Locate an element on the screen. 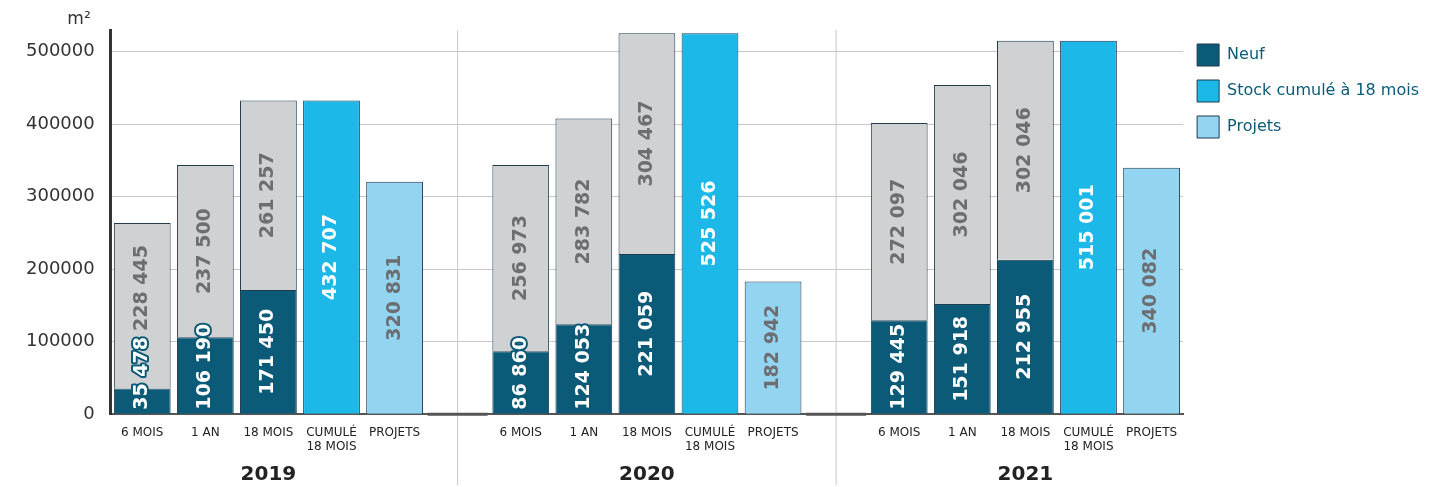  y-tick-label: 500000 is located at coordinates (60, 50).